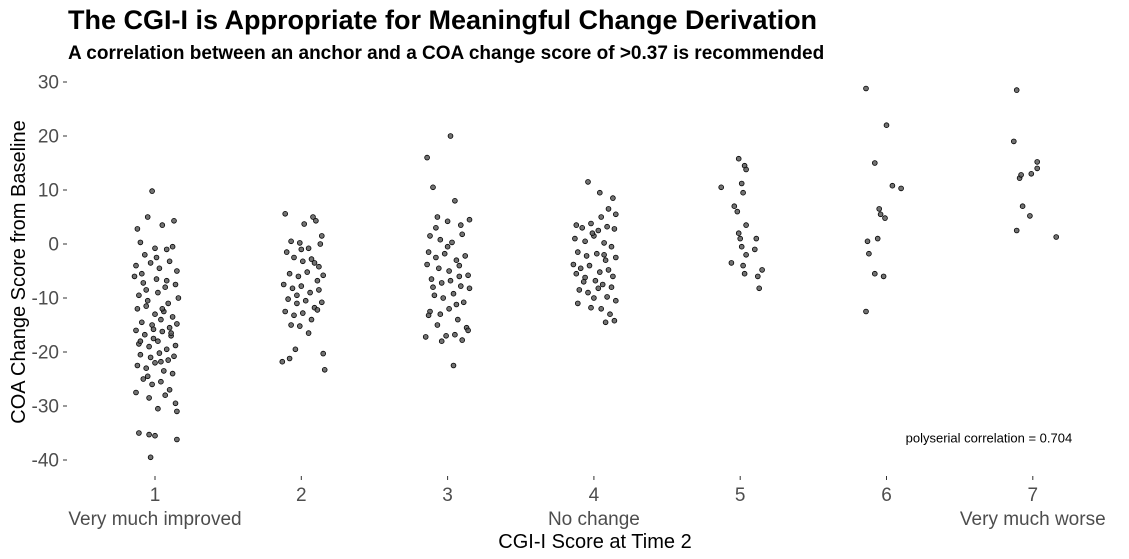 Image resolution: width=1129 pixels, height=559 pixels. Describe the element at coordinates (154, 519) in the screenshot. I see `x-category-label: Very much improved` at that location.